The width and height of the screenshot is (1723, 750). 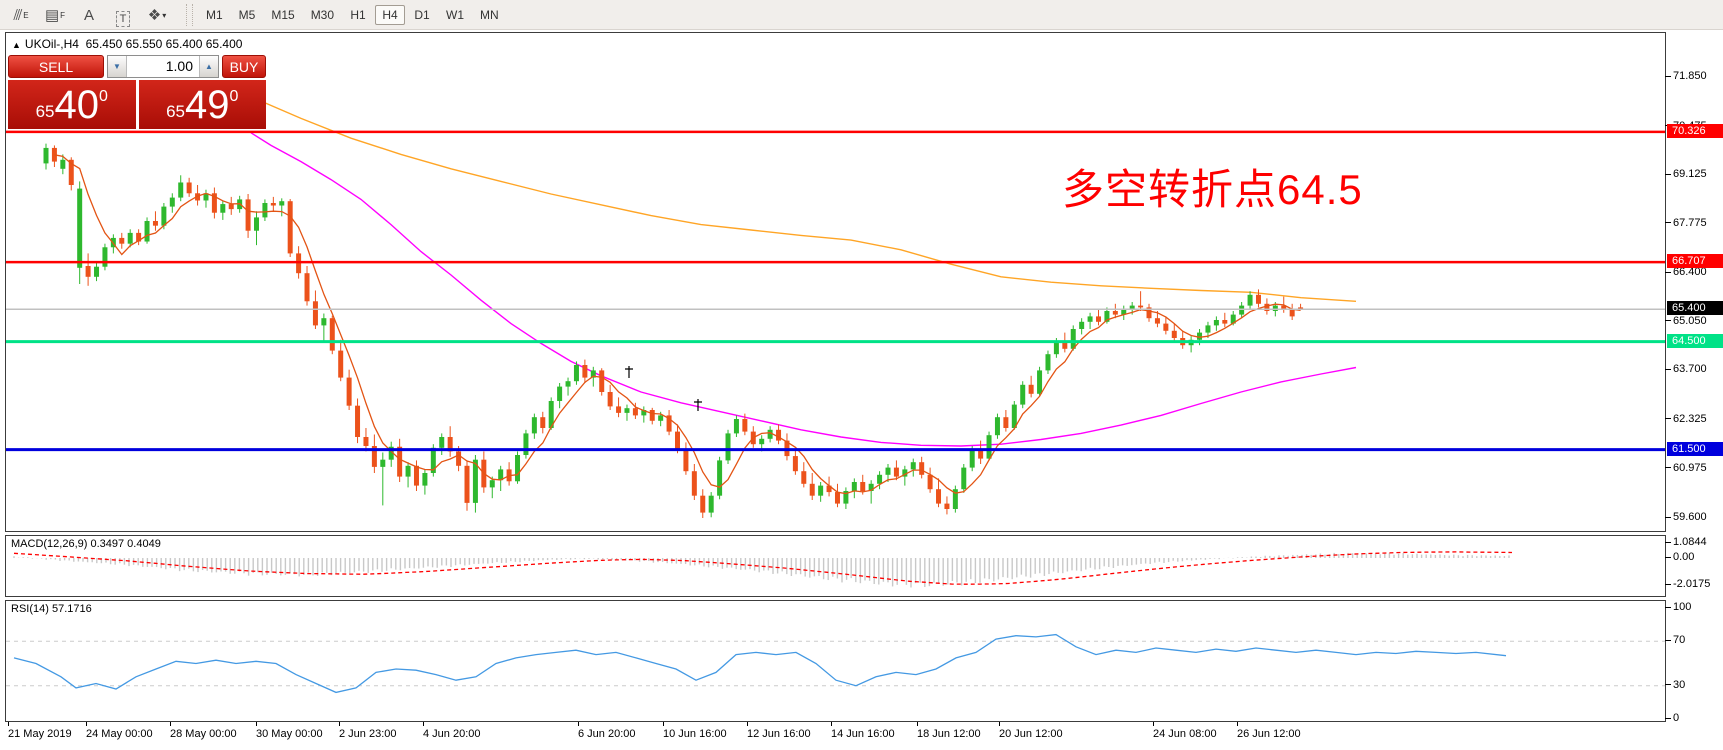 I want to click on rsi-axis-tick, so click(x=1668, y=607).